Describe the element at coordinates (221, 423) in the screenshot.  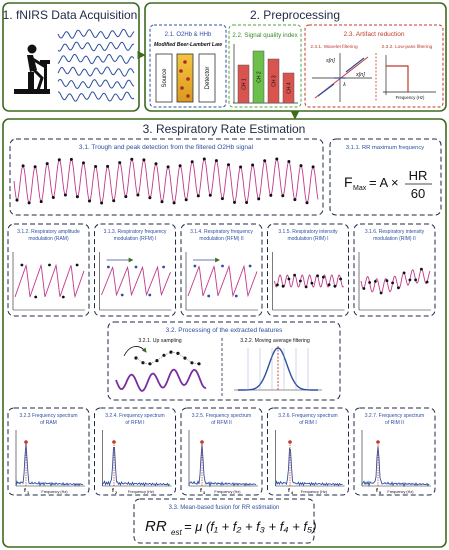
I see `spectrum-title: of RFM II` at that location.